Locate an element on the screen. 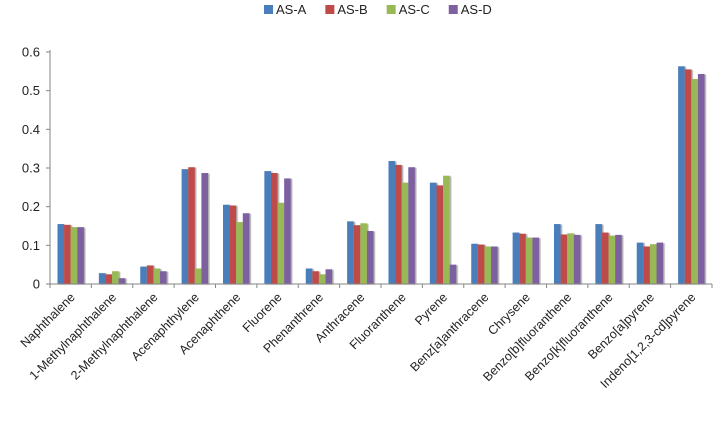  y-tick-label: 0.4 is located at coordinates (31, 129).